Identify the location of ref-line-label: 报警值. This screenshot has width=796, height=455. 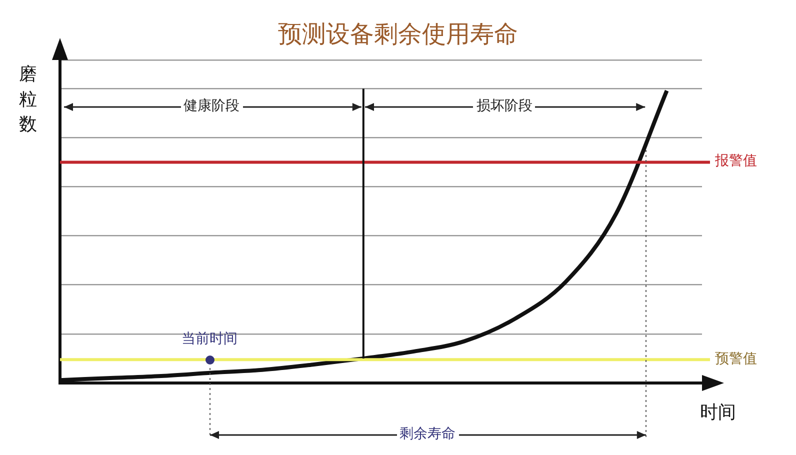
(736, 161).